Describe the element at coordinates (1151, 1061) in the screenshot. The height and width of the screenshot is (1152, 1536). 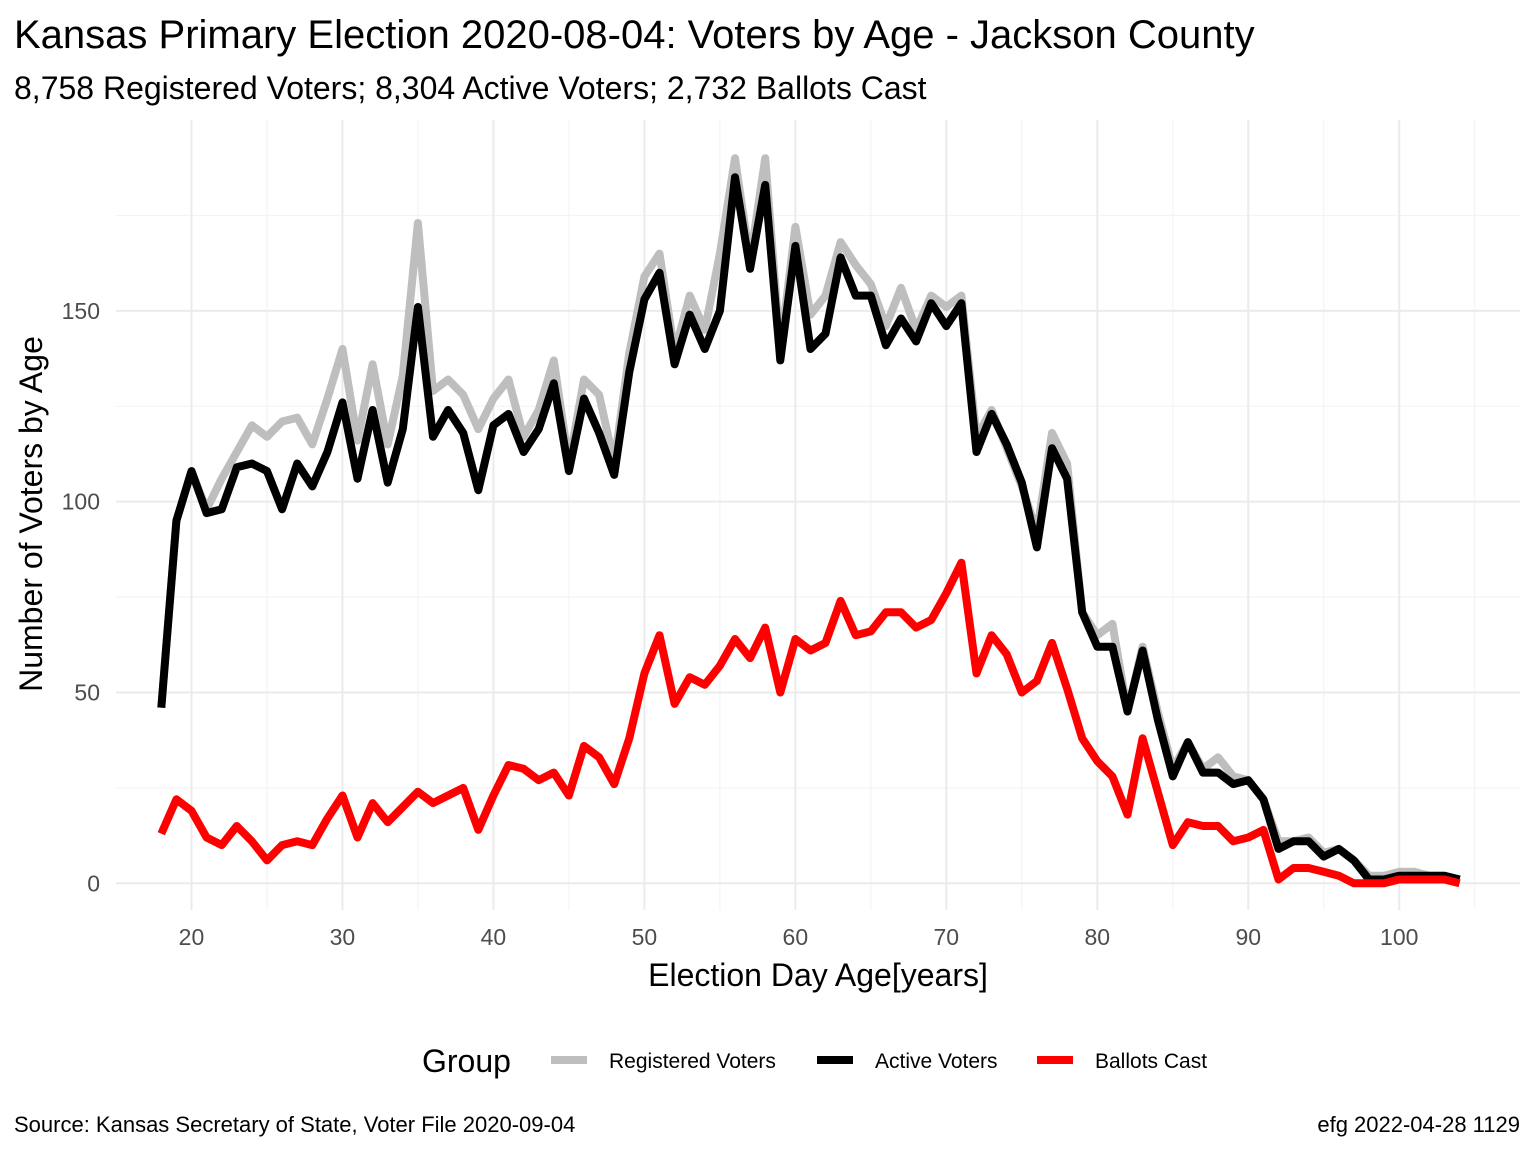
I see `legend-label-ballots: Ballots Cast` at that location.